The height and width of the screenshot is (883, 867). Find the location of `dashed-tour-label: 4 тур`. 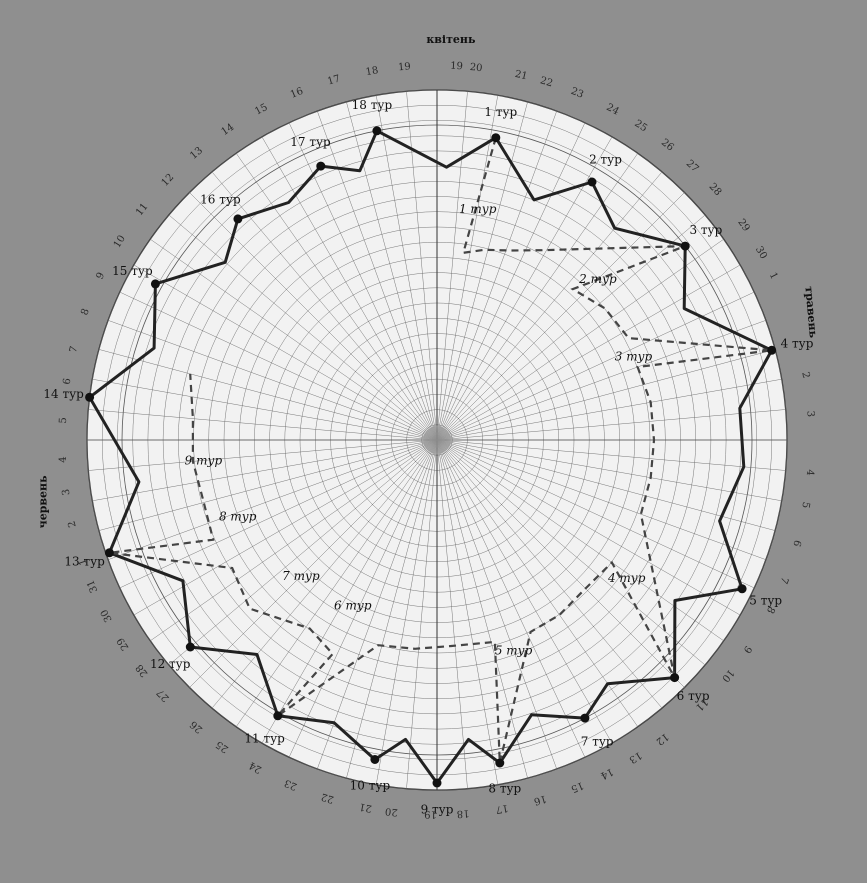

dashed-tour-label: 4 тур is located at coordinates (626, 578).